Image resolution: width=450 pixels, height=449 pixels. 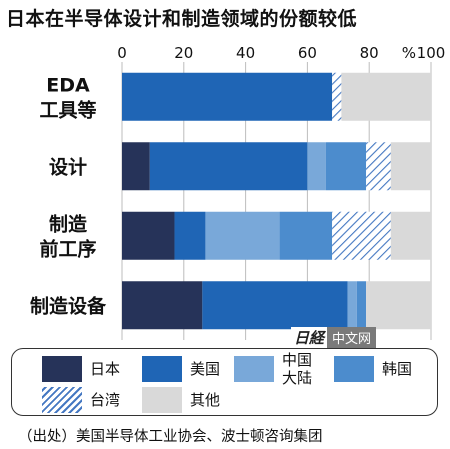 What do you see at coordinates (307, 53) in the screenshot?
I see `x-tick-label: 60` at bounding box center [307, 53].